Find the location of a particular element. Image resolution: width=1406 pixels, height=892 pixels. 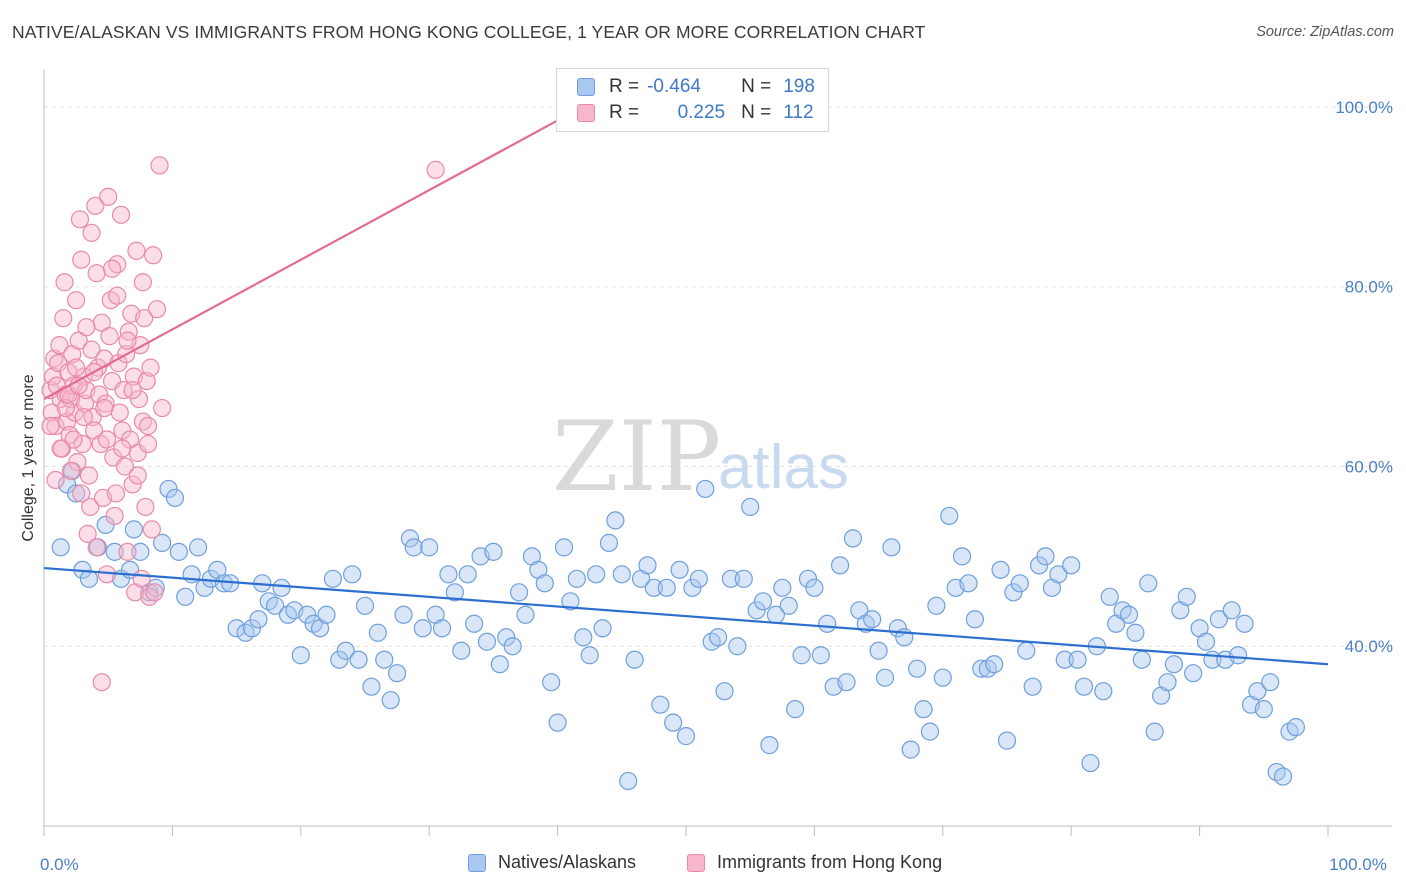

legend-n-value-hongkong: 112 is located at coordinates (798, 112).